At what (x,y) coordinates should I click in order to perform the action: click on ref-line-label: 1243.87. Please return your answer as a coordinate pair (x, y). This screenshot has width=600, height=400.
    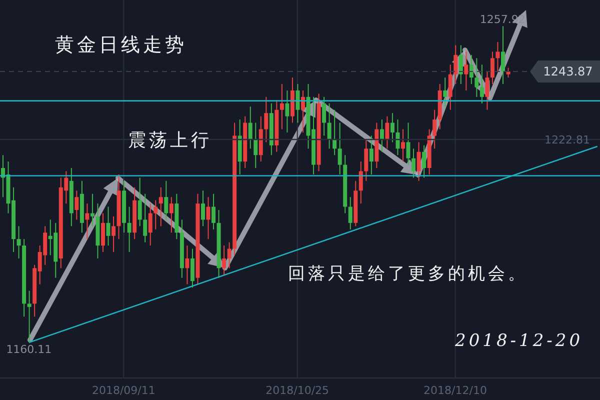
    Looking at the image, I should click on (568, 71).